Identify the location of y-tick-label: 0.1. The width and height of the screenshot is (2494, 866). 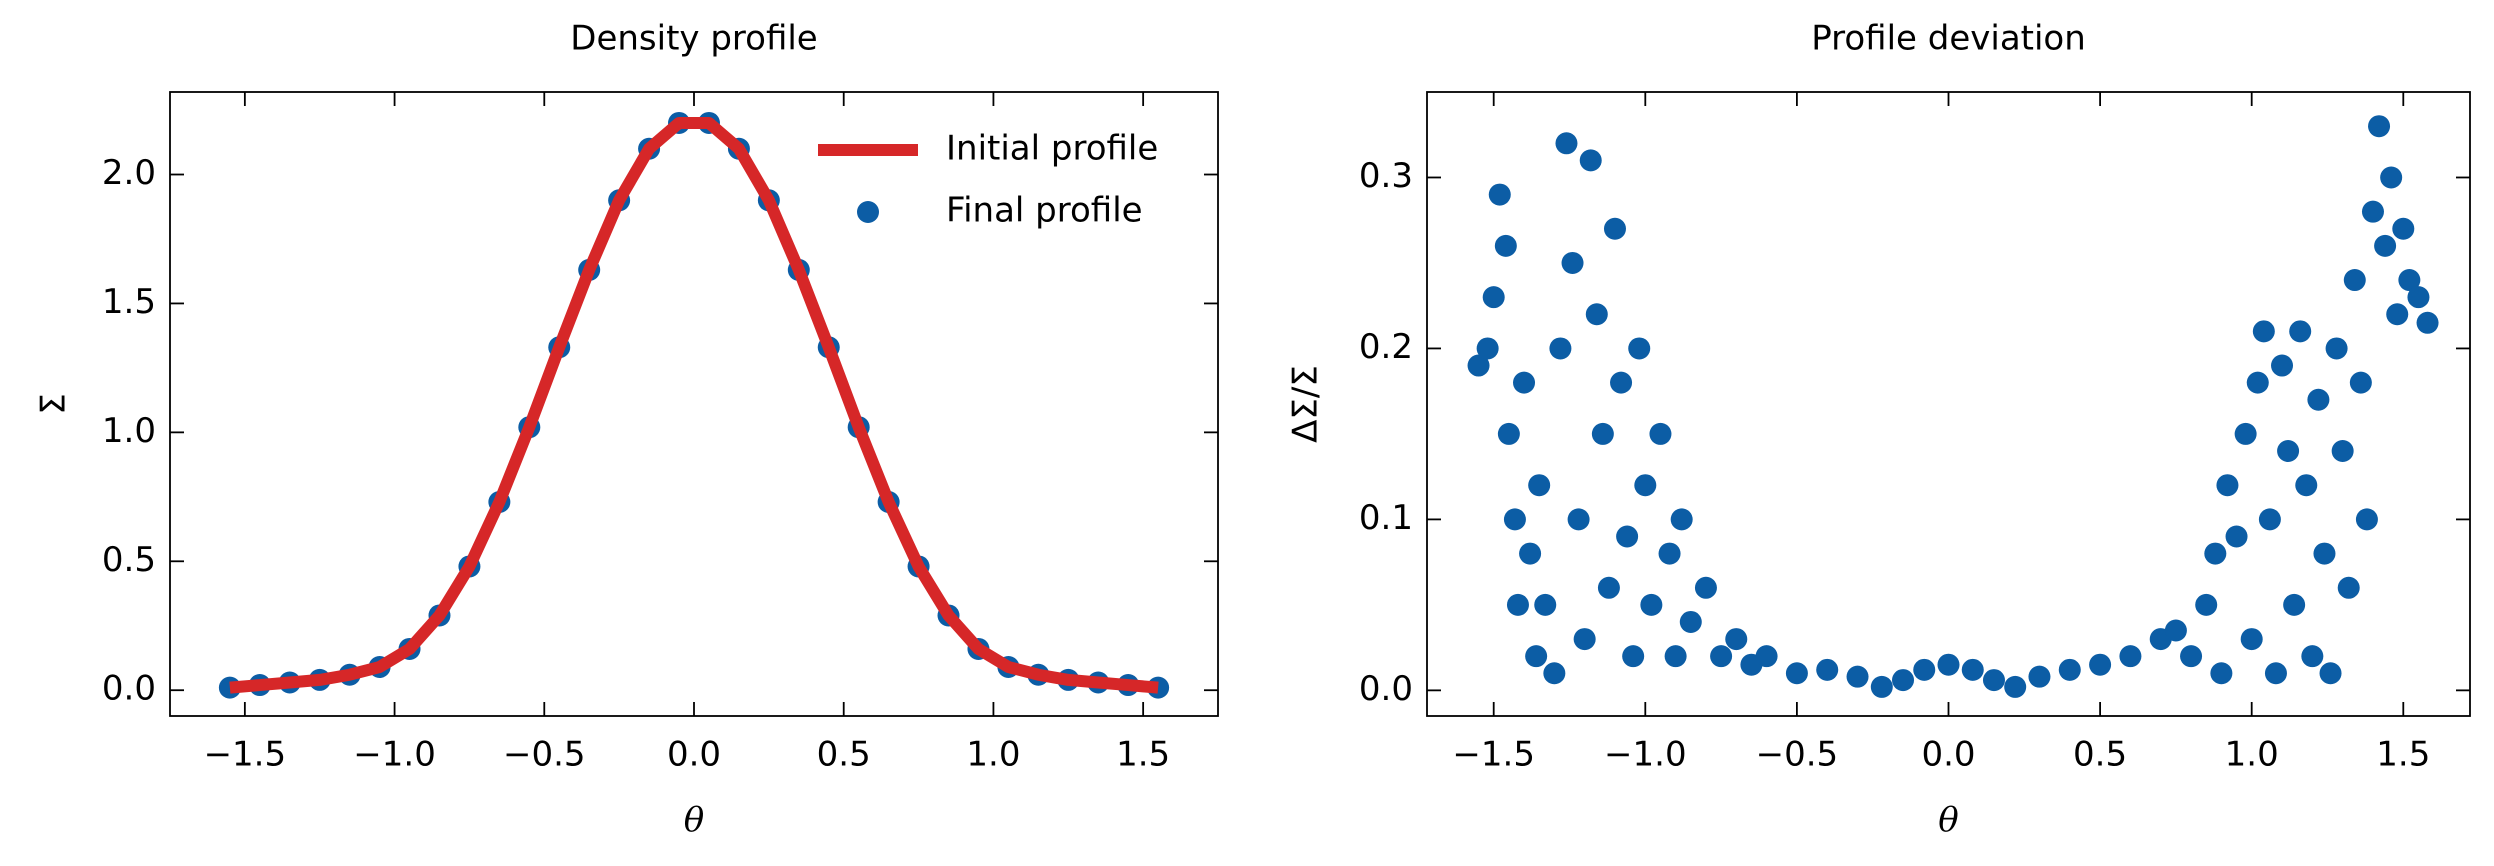
(1386, 518).